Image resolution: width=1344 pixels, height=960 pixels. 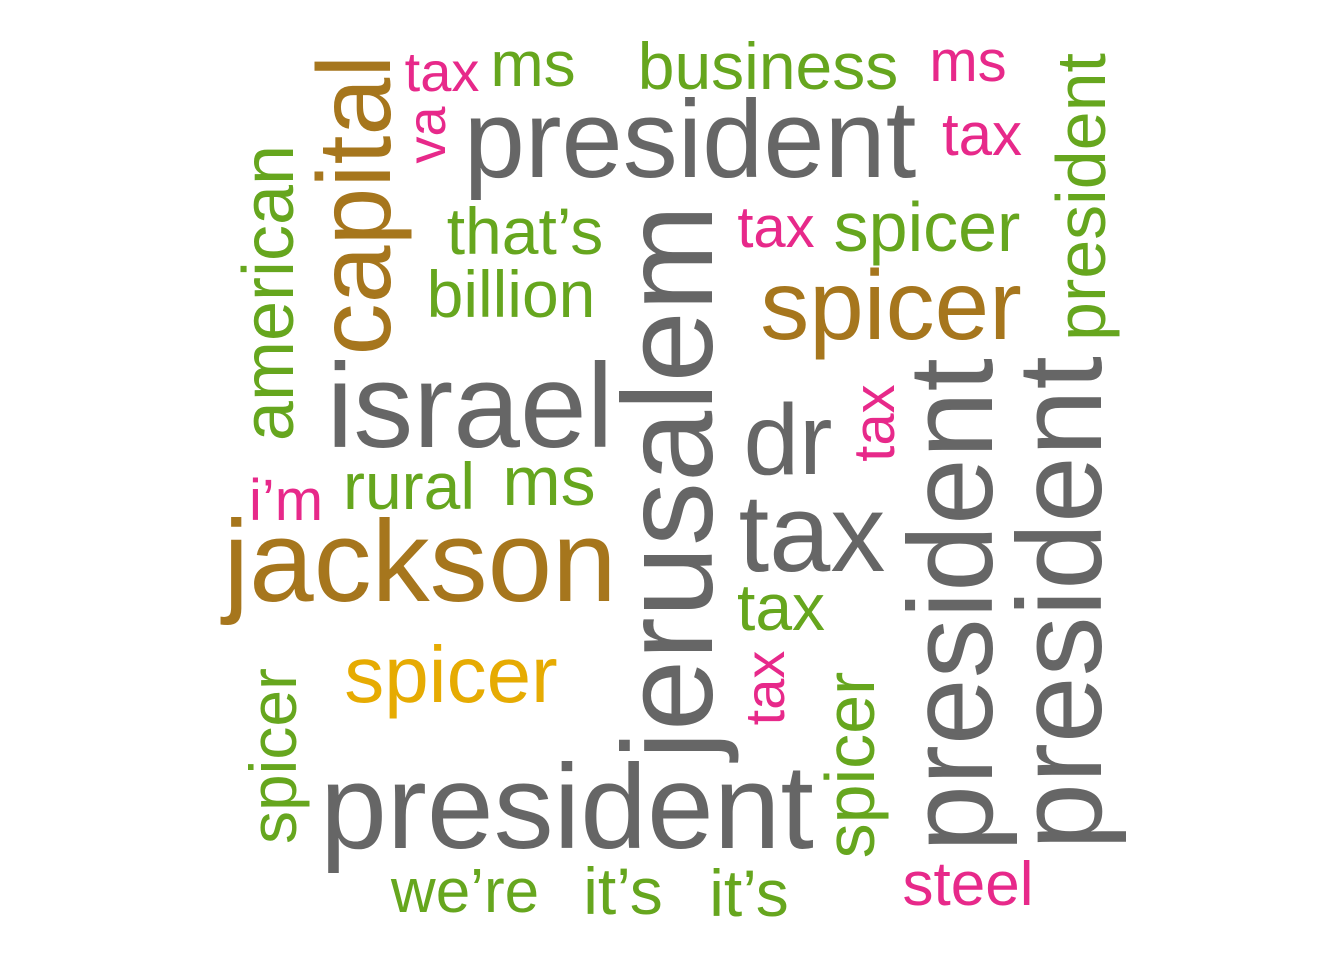 I want to click on word-steel: steel, so click(x=968, y=884).